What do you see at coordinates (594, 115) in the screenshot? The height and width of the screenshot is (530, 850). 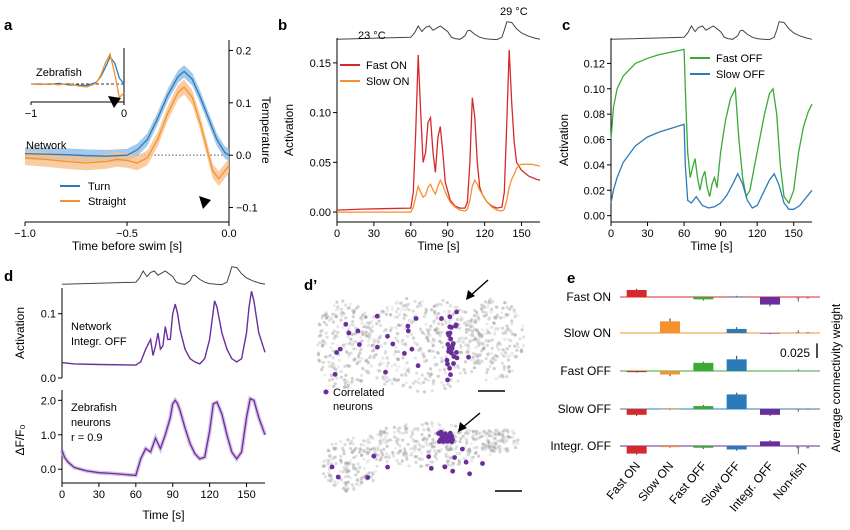 I see `panel-c-y-tick-label: 0.08` at bounding box center [594, 115].